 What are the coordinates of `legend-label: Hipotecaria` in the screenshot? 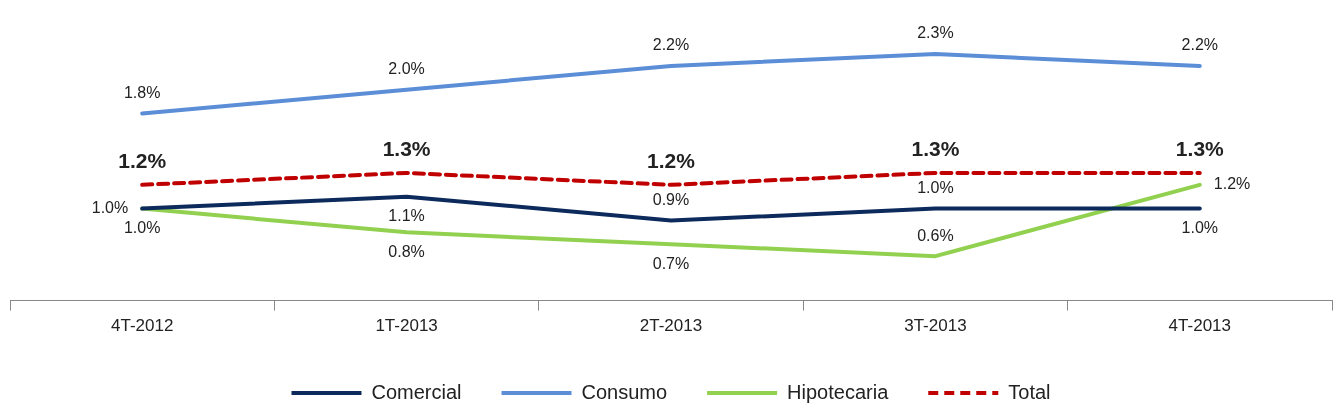 It's located at (838, 391).